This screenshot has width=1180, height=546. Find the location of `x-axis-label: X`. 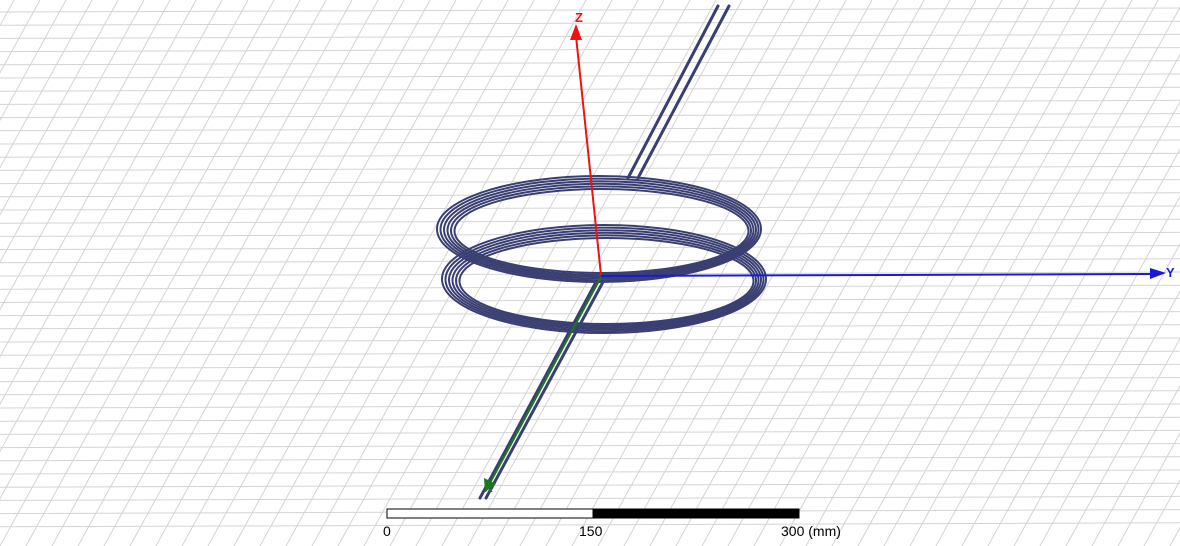

x-axis-label: X is located at coordinates (488, 487).